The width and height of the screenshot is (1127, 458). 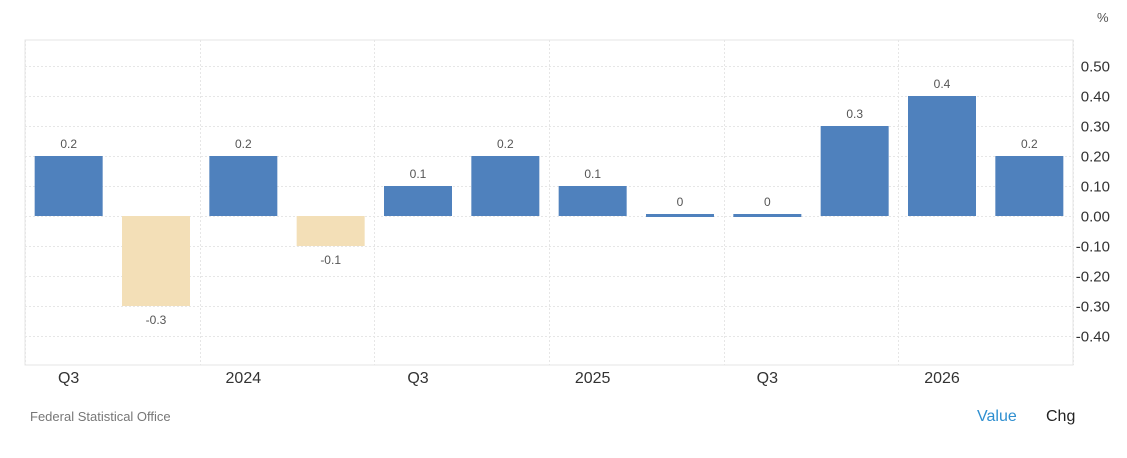 What do you see at coordinates (942, 84) in the screenshot?
I see `data-label: 0.4` at bounding box center [942, 84].